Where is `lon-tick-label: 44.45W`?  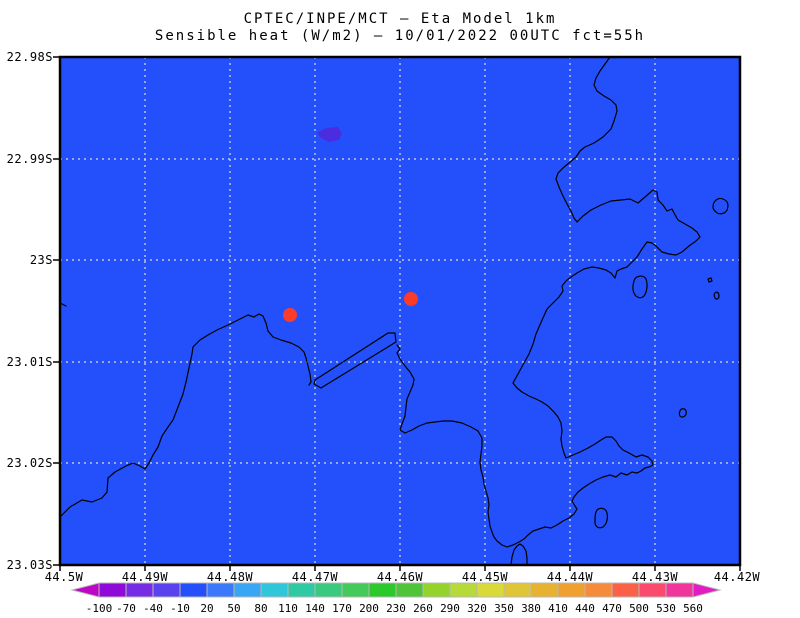 lon-tick-label: 44.45W is located at coordinates (485, 577).